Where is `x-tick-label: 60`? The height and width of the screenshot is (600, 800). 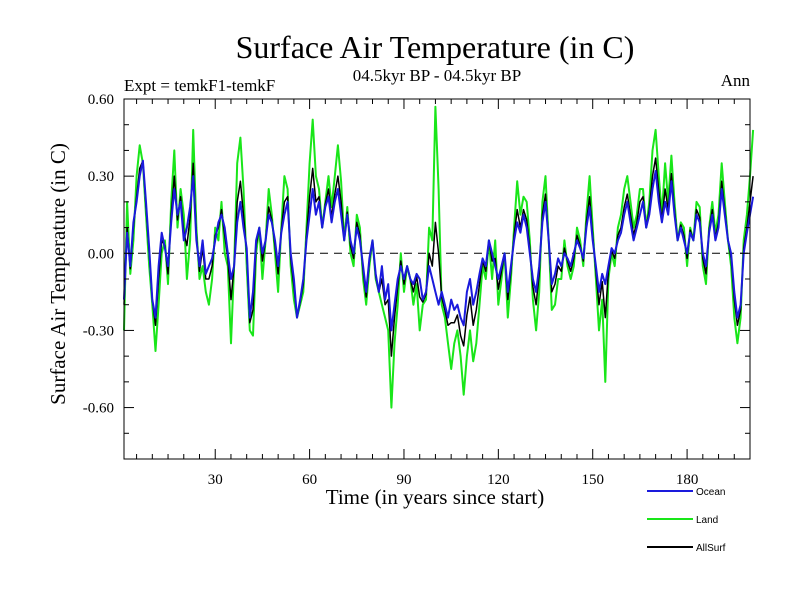 x-tick-label: 60 is located at coordinates (309, 480).